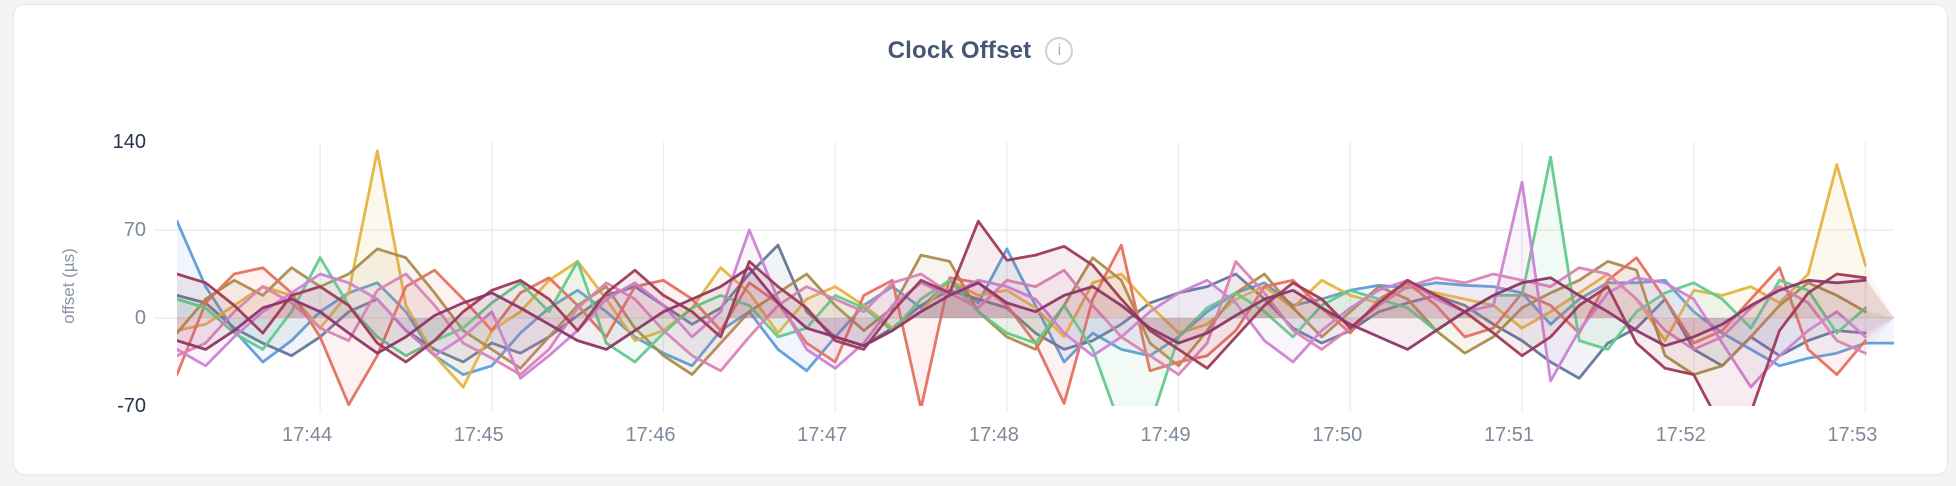 The height and width of the screenshot is (486, 1956). Describe the element at coordinates (650, 435) in the screenshot. I see `x-tick-label: 17:46` at that location.